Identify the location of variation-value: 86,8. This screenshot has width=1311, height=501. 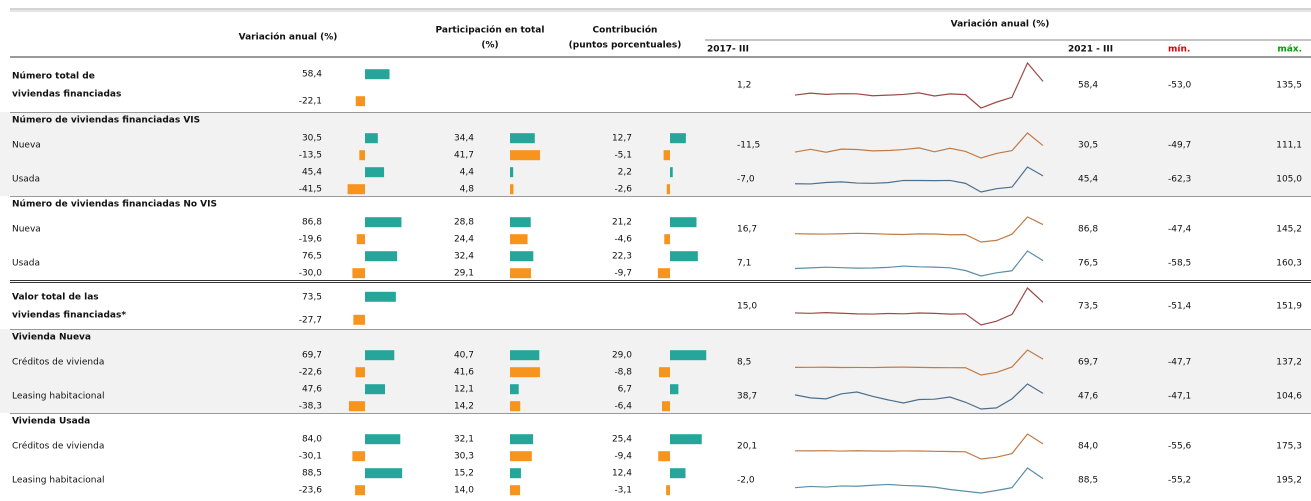
(312, 223).